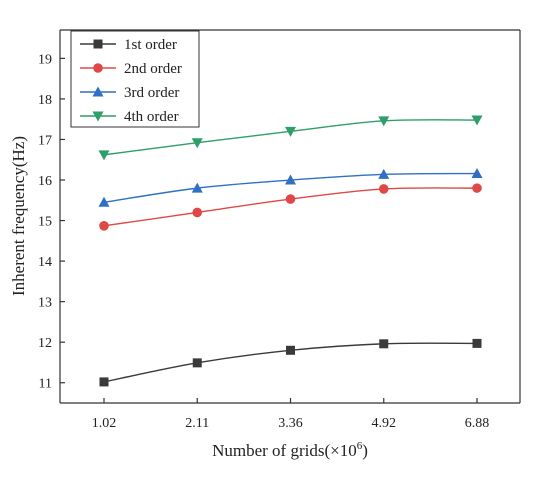  I want to click on y-tick-label: 17, so click(45, 140).